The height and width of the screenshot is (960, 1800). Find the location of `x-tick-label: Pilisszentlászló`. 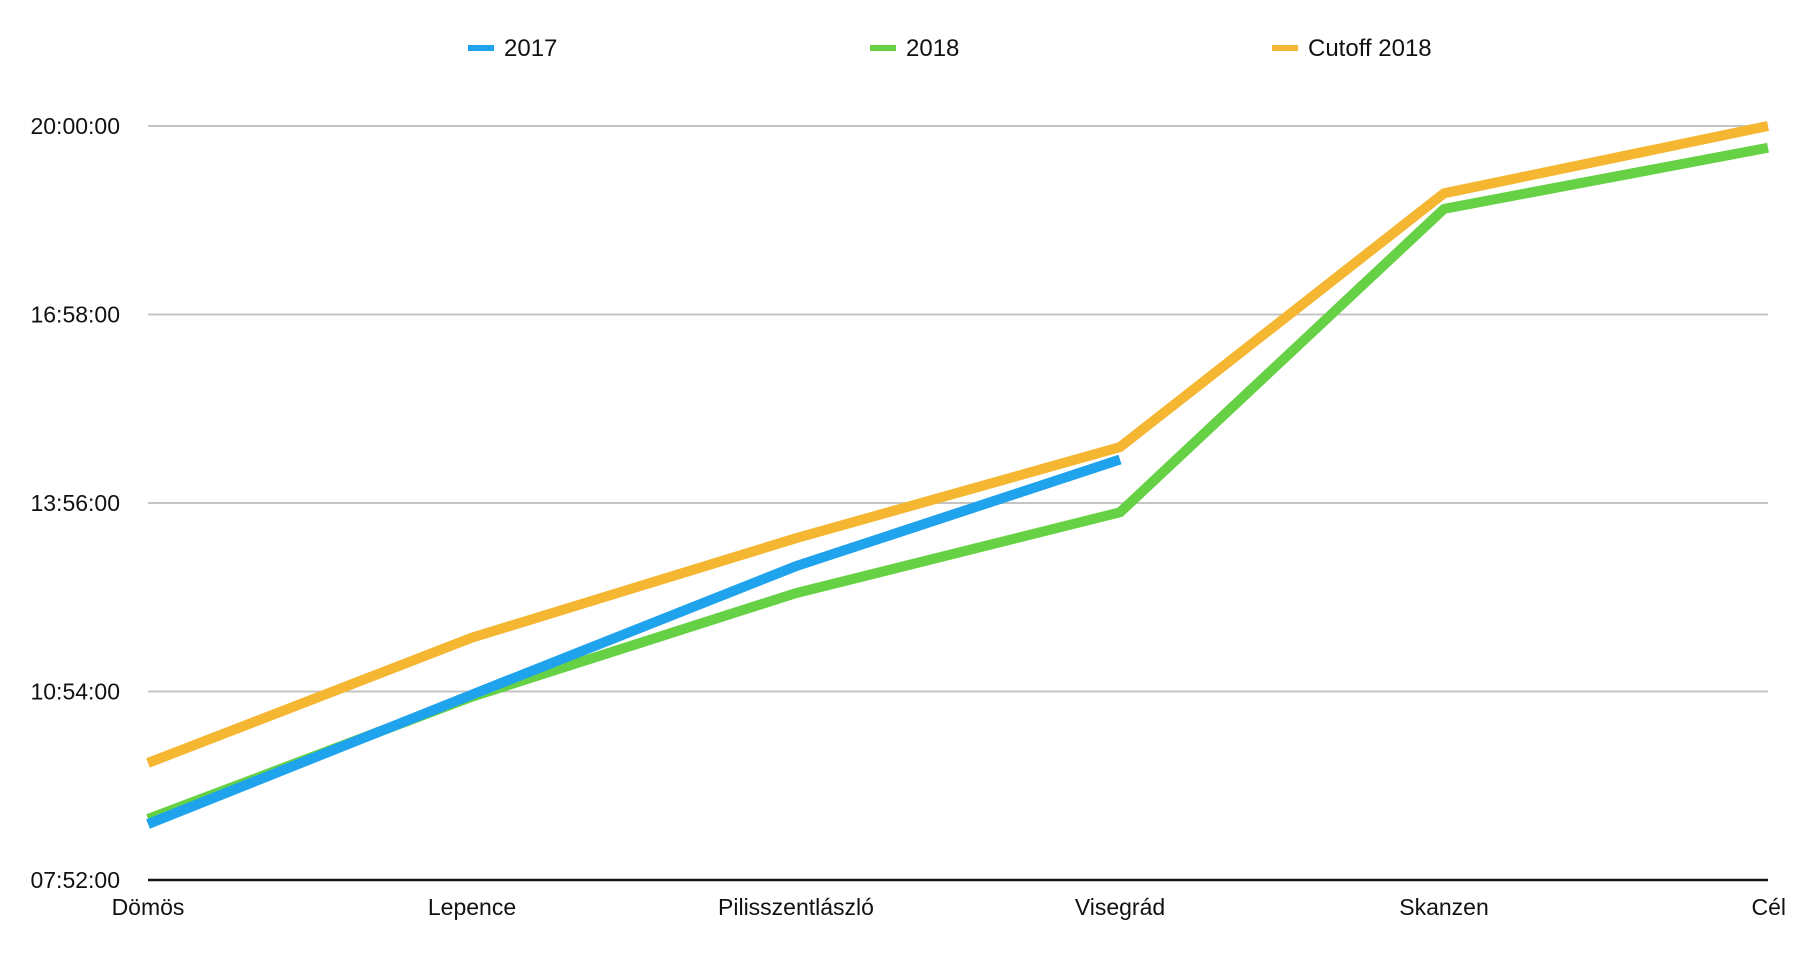

x-tick-label: Pilisszentlászló is located at coordinates (796, 907).